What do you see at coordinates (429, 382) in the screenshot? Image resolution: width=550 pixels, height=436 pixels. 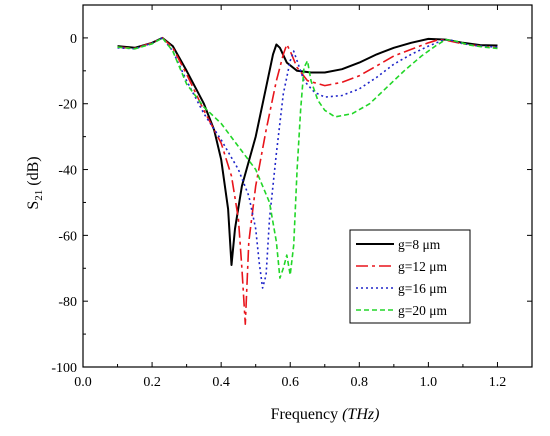 I see `x-tick-label: 1.0` at bounding box center [429, 382].